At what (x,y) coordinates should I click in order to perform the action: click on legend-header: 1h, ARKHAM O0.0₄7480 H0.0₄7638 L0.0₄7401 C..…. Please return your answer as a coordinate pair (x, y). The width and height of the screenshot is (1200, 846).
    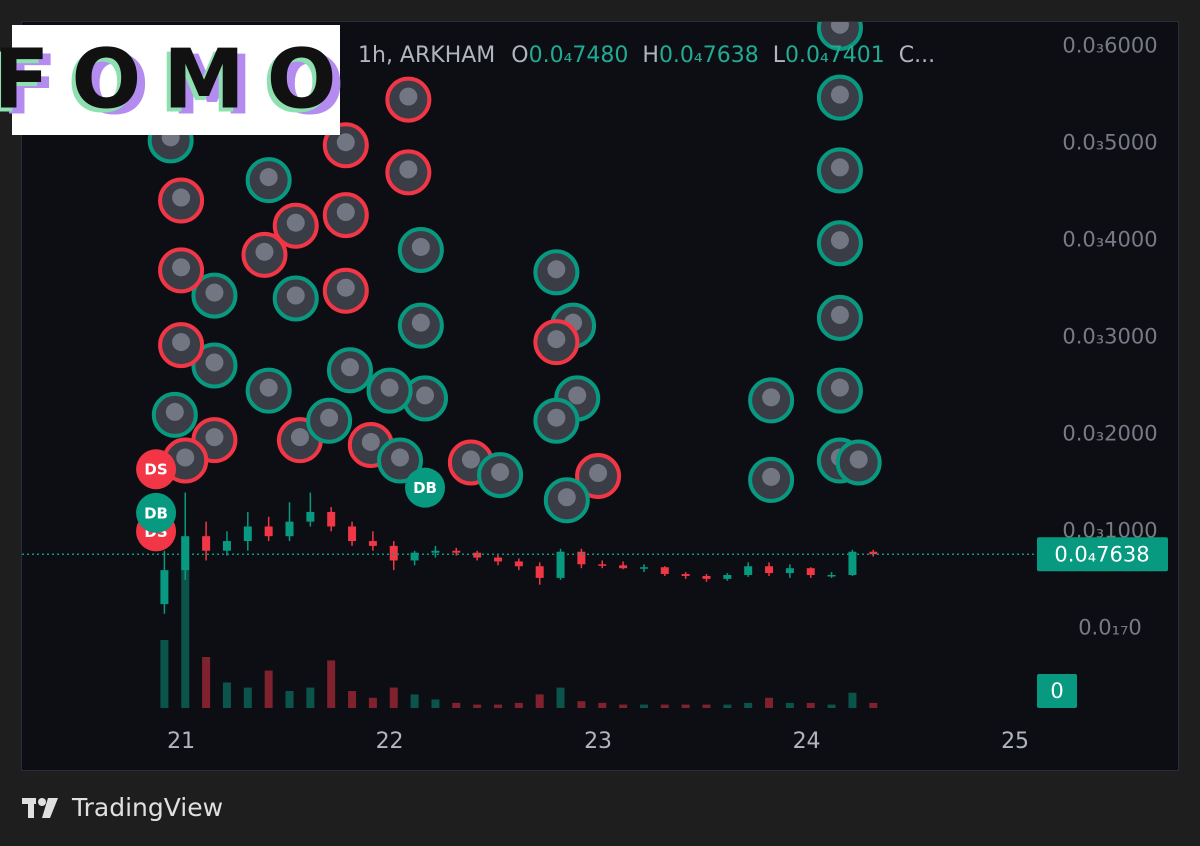
    Looking at the image, I should click on (646, 55).